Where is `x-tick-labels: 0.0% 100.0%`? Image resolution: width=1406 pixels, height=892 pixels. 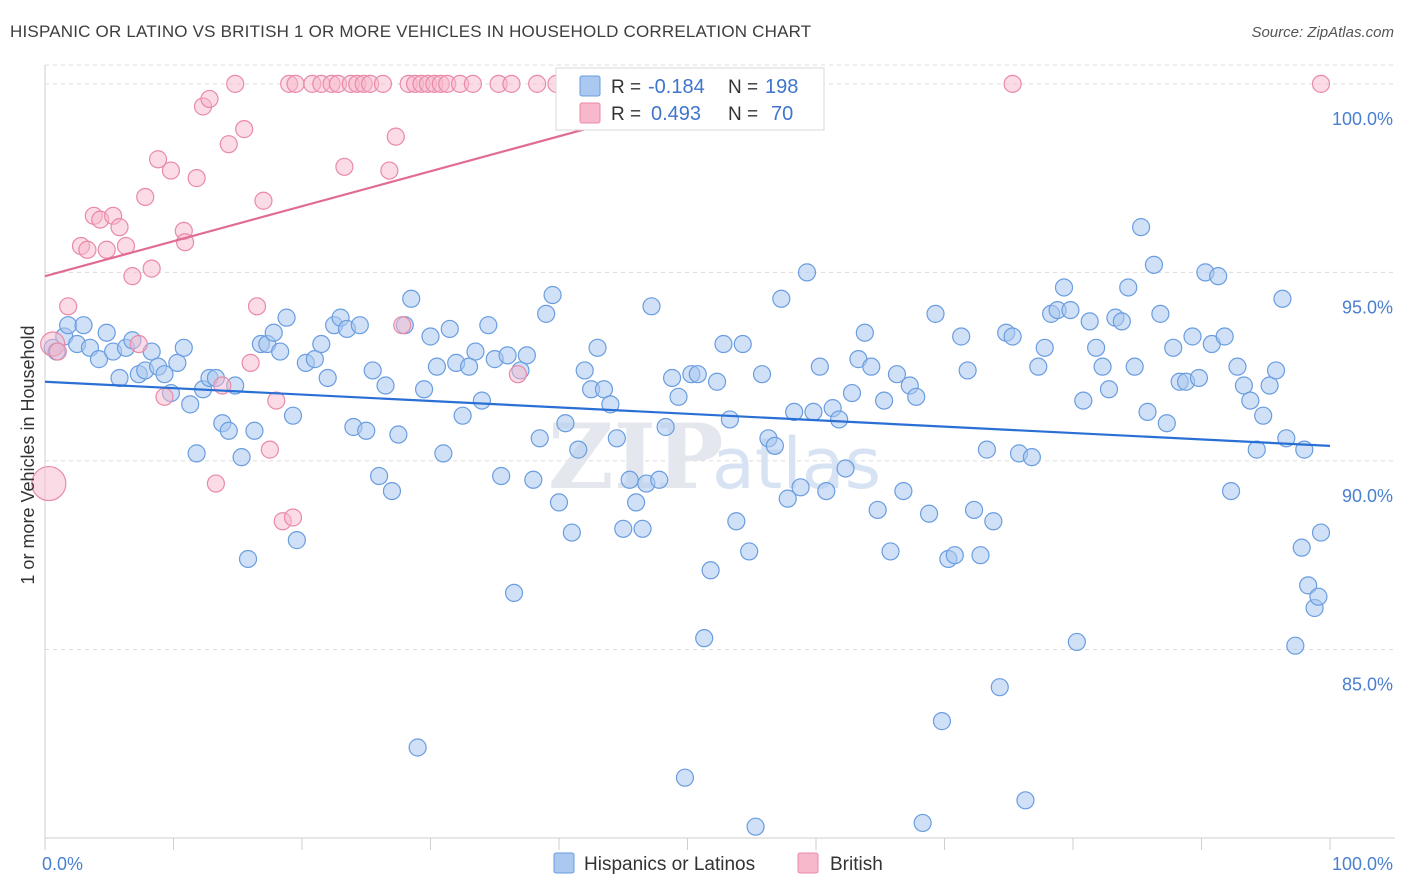
x-tick-labels: 0.0% 100.0% is located at coordinates (717, 864).